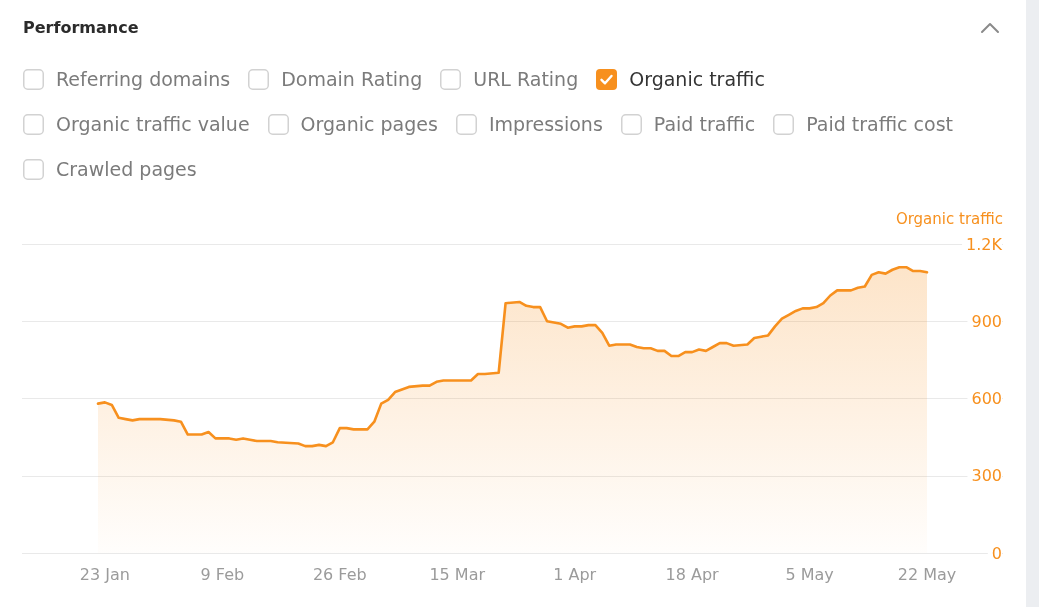 The image size is (1039, 607). Describe the element at coordinates (369, 124) in the screenshot. I see `text: Organic pages` at that location.